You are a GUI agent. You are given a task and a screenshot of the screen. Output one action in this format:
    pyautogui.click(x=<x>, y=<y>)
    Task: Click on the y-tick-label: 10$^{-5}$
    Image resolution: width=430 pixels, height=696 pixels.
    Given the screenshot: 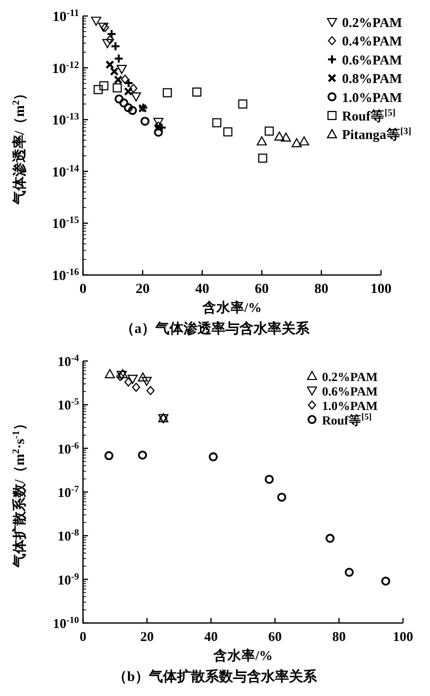 What is the action you would take?
    pyautogui.click(x=69, y=405)
    